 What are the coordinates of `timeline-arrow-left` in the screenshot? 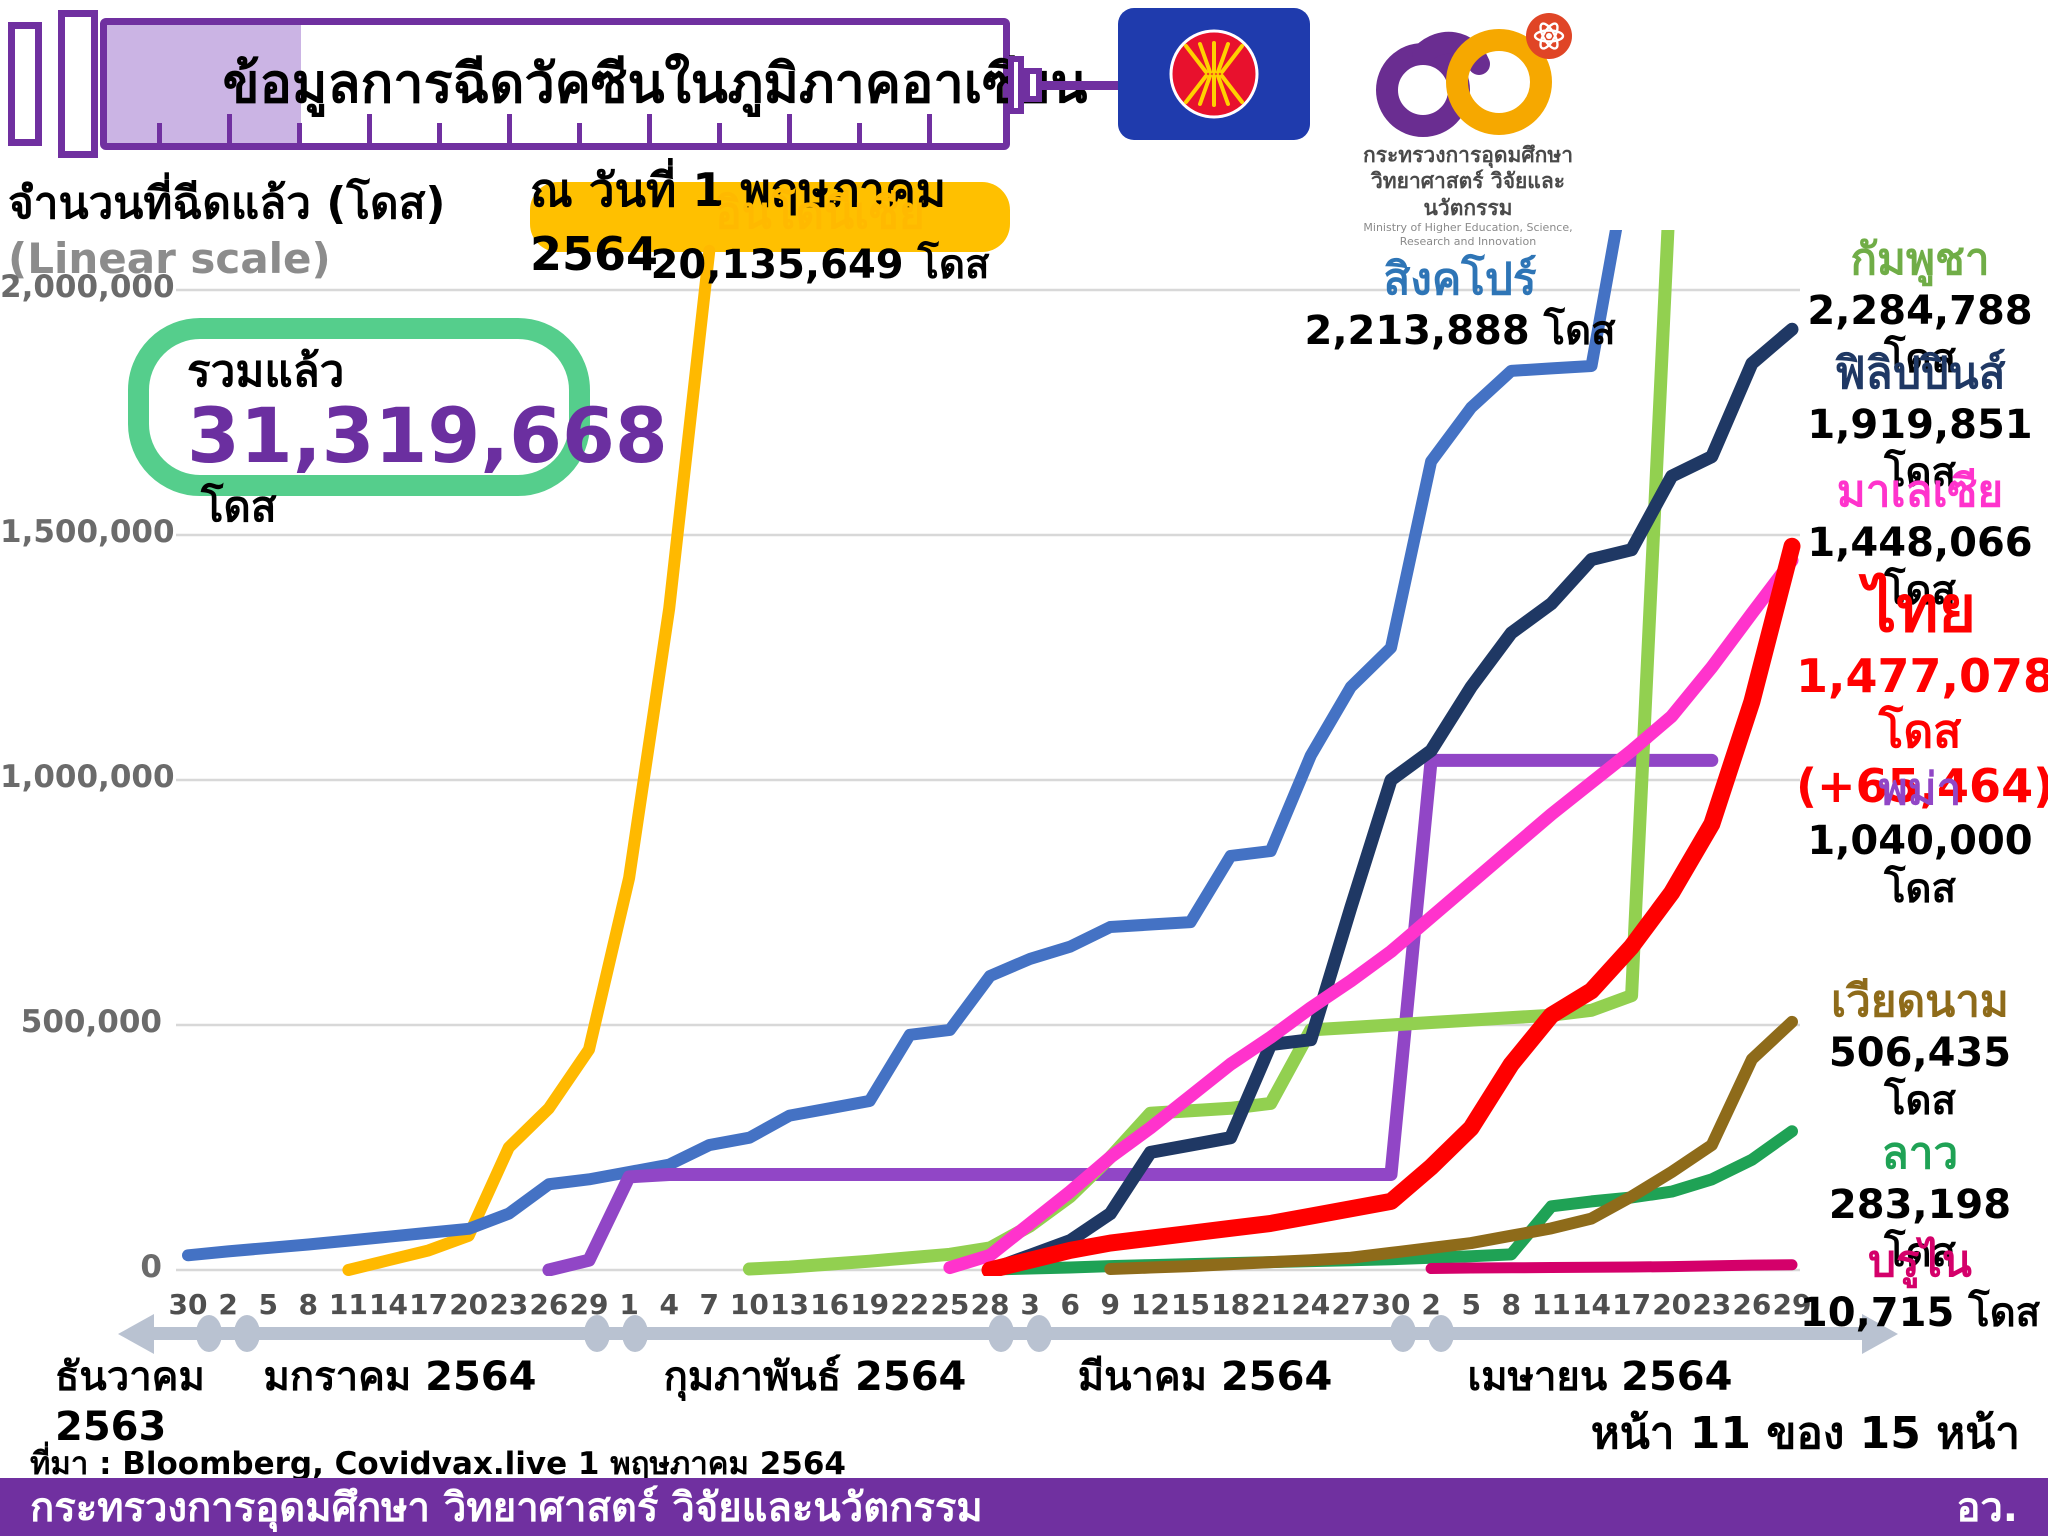 It's located at (136, 1334).